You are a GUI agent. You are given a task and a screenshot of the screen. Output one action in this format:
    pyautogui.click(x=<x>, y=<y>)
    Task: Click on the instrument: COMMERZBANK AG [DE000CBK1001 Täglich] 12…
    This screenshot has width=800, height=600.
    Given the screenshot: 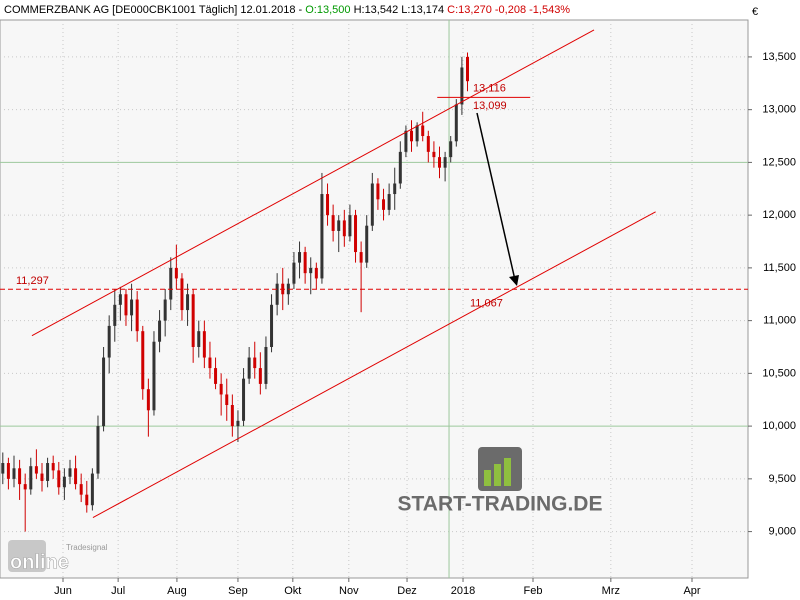 What is the action you would take?
    pyautogui.click(x=153, y=10)
    